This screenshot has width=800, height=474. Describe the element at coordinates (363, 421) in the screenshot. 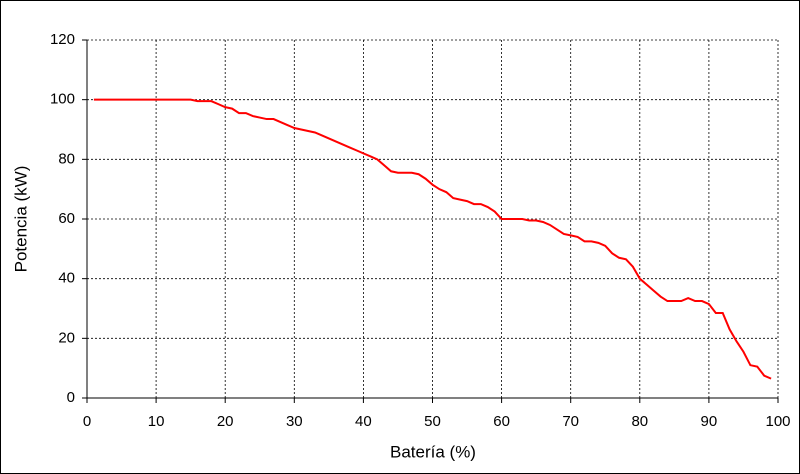

I see `x-tick-label: 40` at that location.